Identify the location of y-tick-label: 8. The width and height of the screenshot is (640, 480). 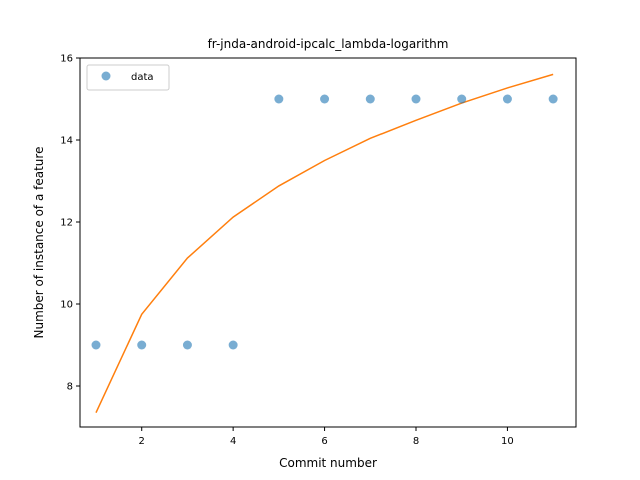
(70, 387).